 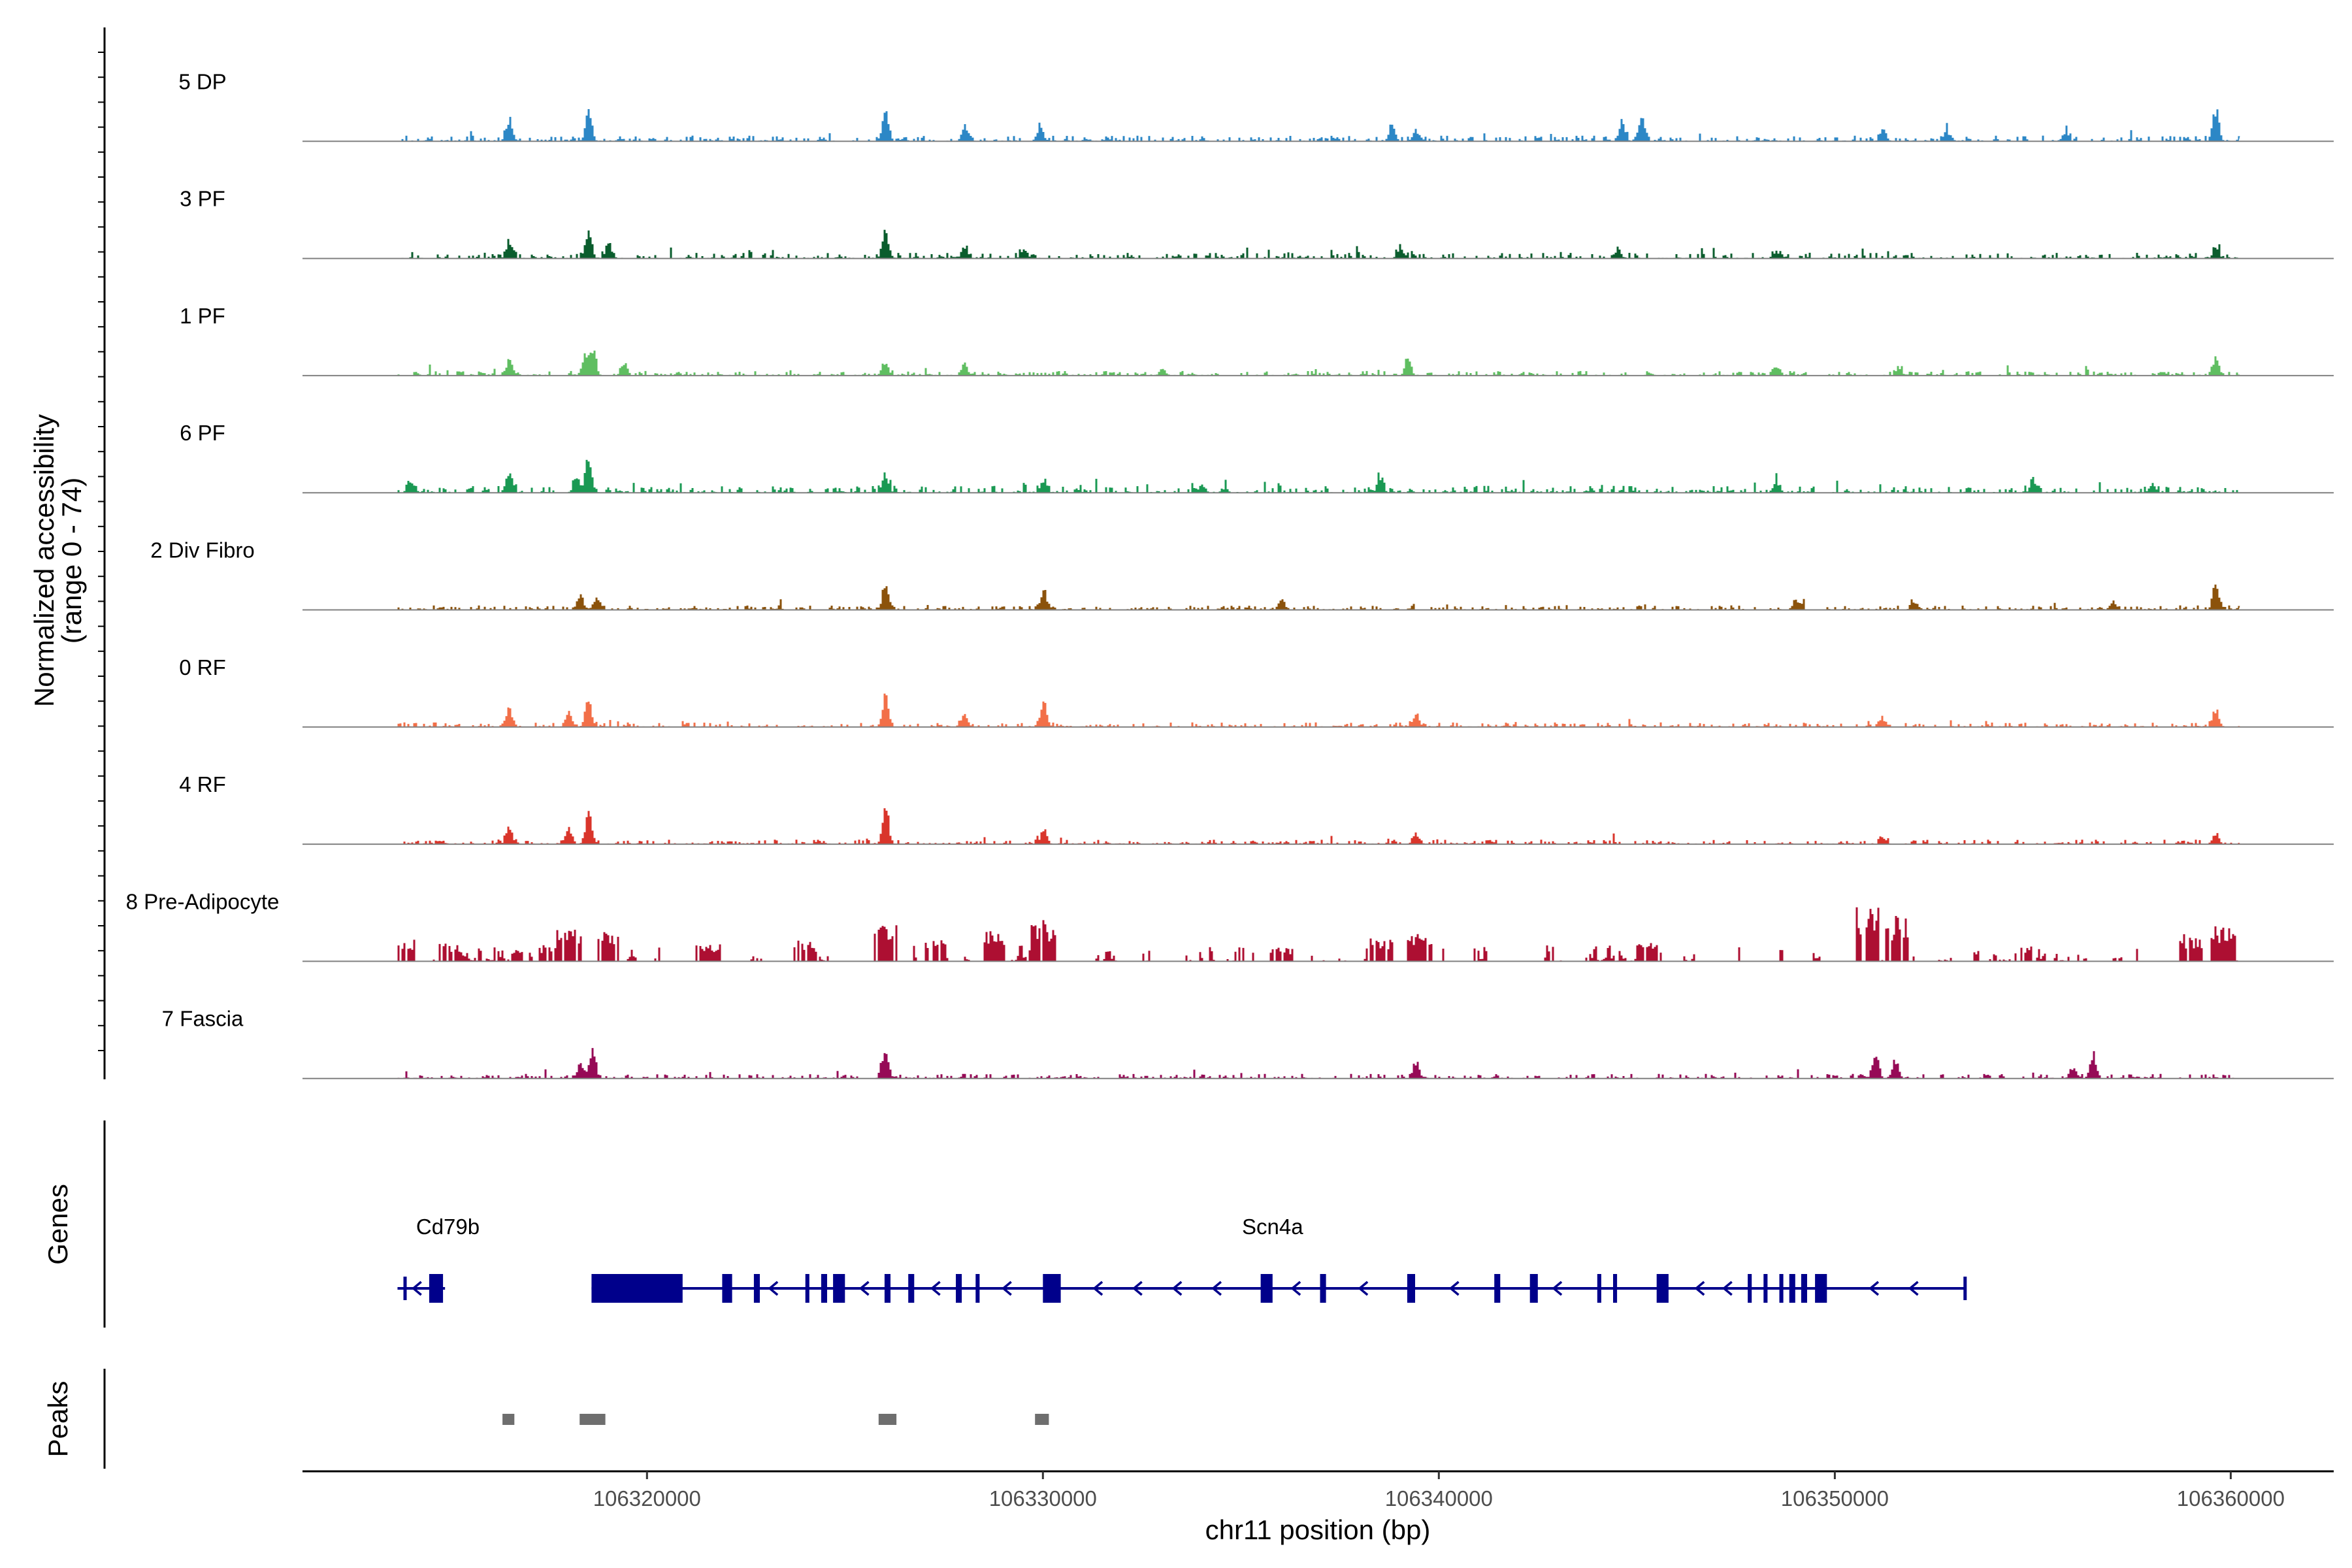 I want to click on x-tick-label: 106350000, so click(x=1835, y=1498).